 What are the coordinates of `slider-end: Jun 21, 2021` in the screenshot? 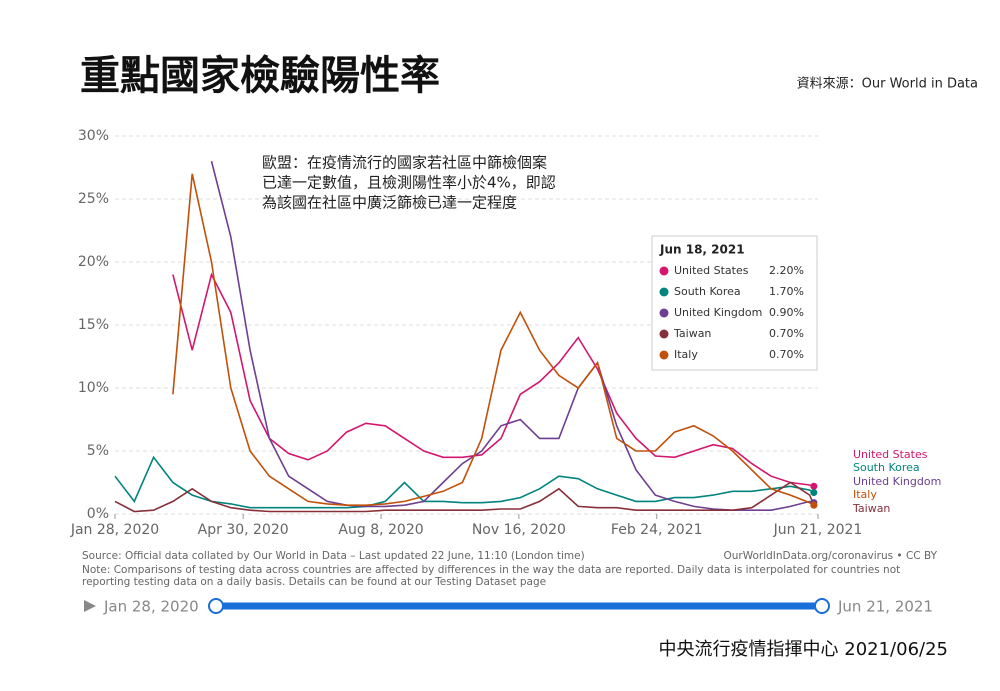 It's located at (885, 607).